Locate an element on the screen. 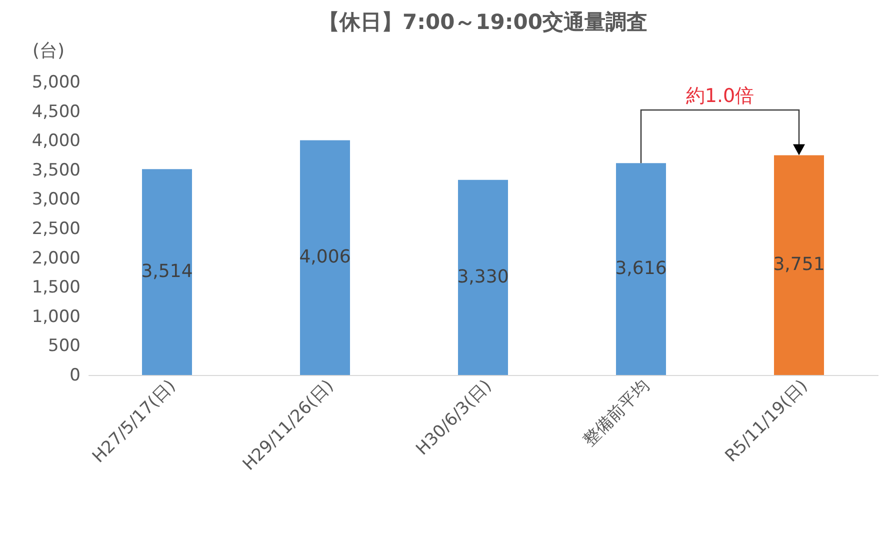 This screenshot has height=544, width=883. data-label: 3,330 is located at coordinates (483, 277).